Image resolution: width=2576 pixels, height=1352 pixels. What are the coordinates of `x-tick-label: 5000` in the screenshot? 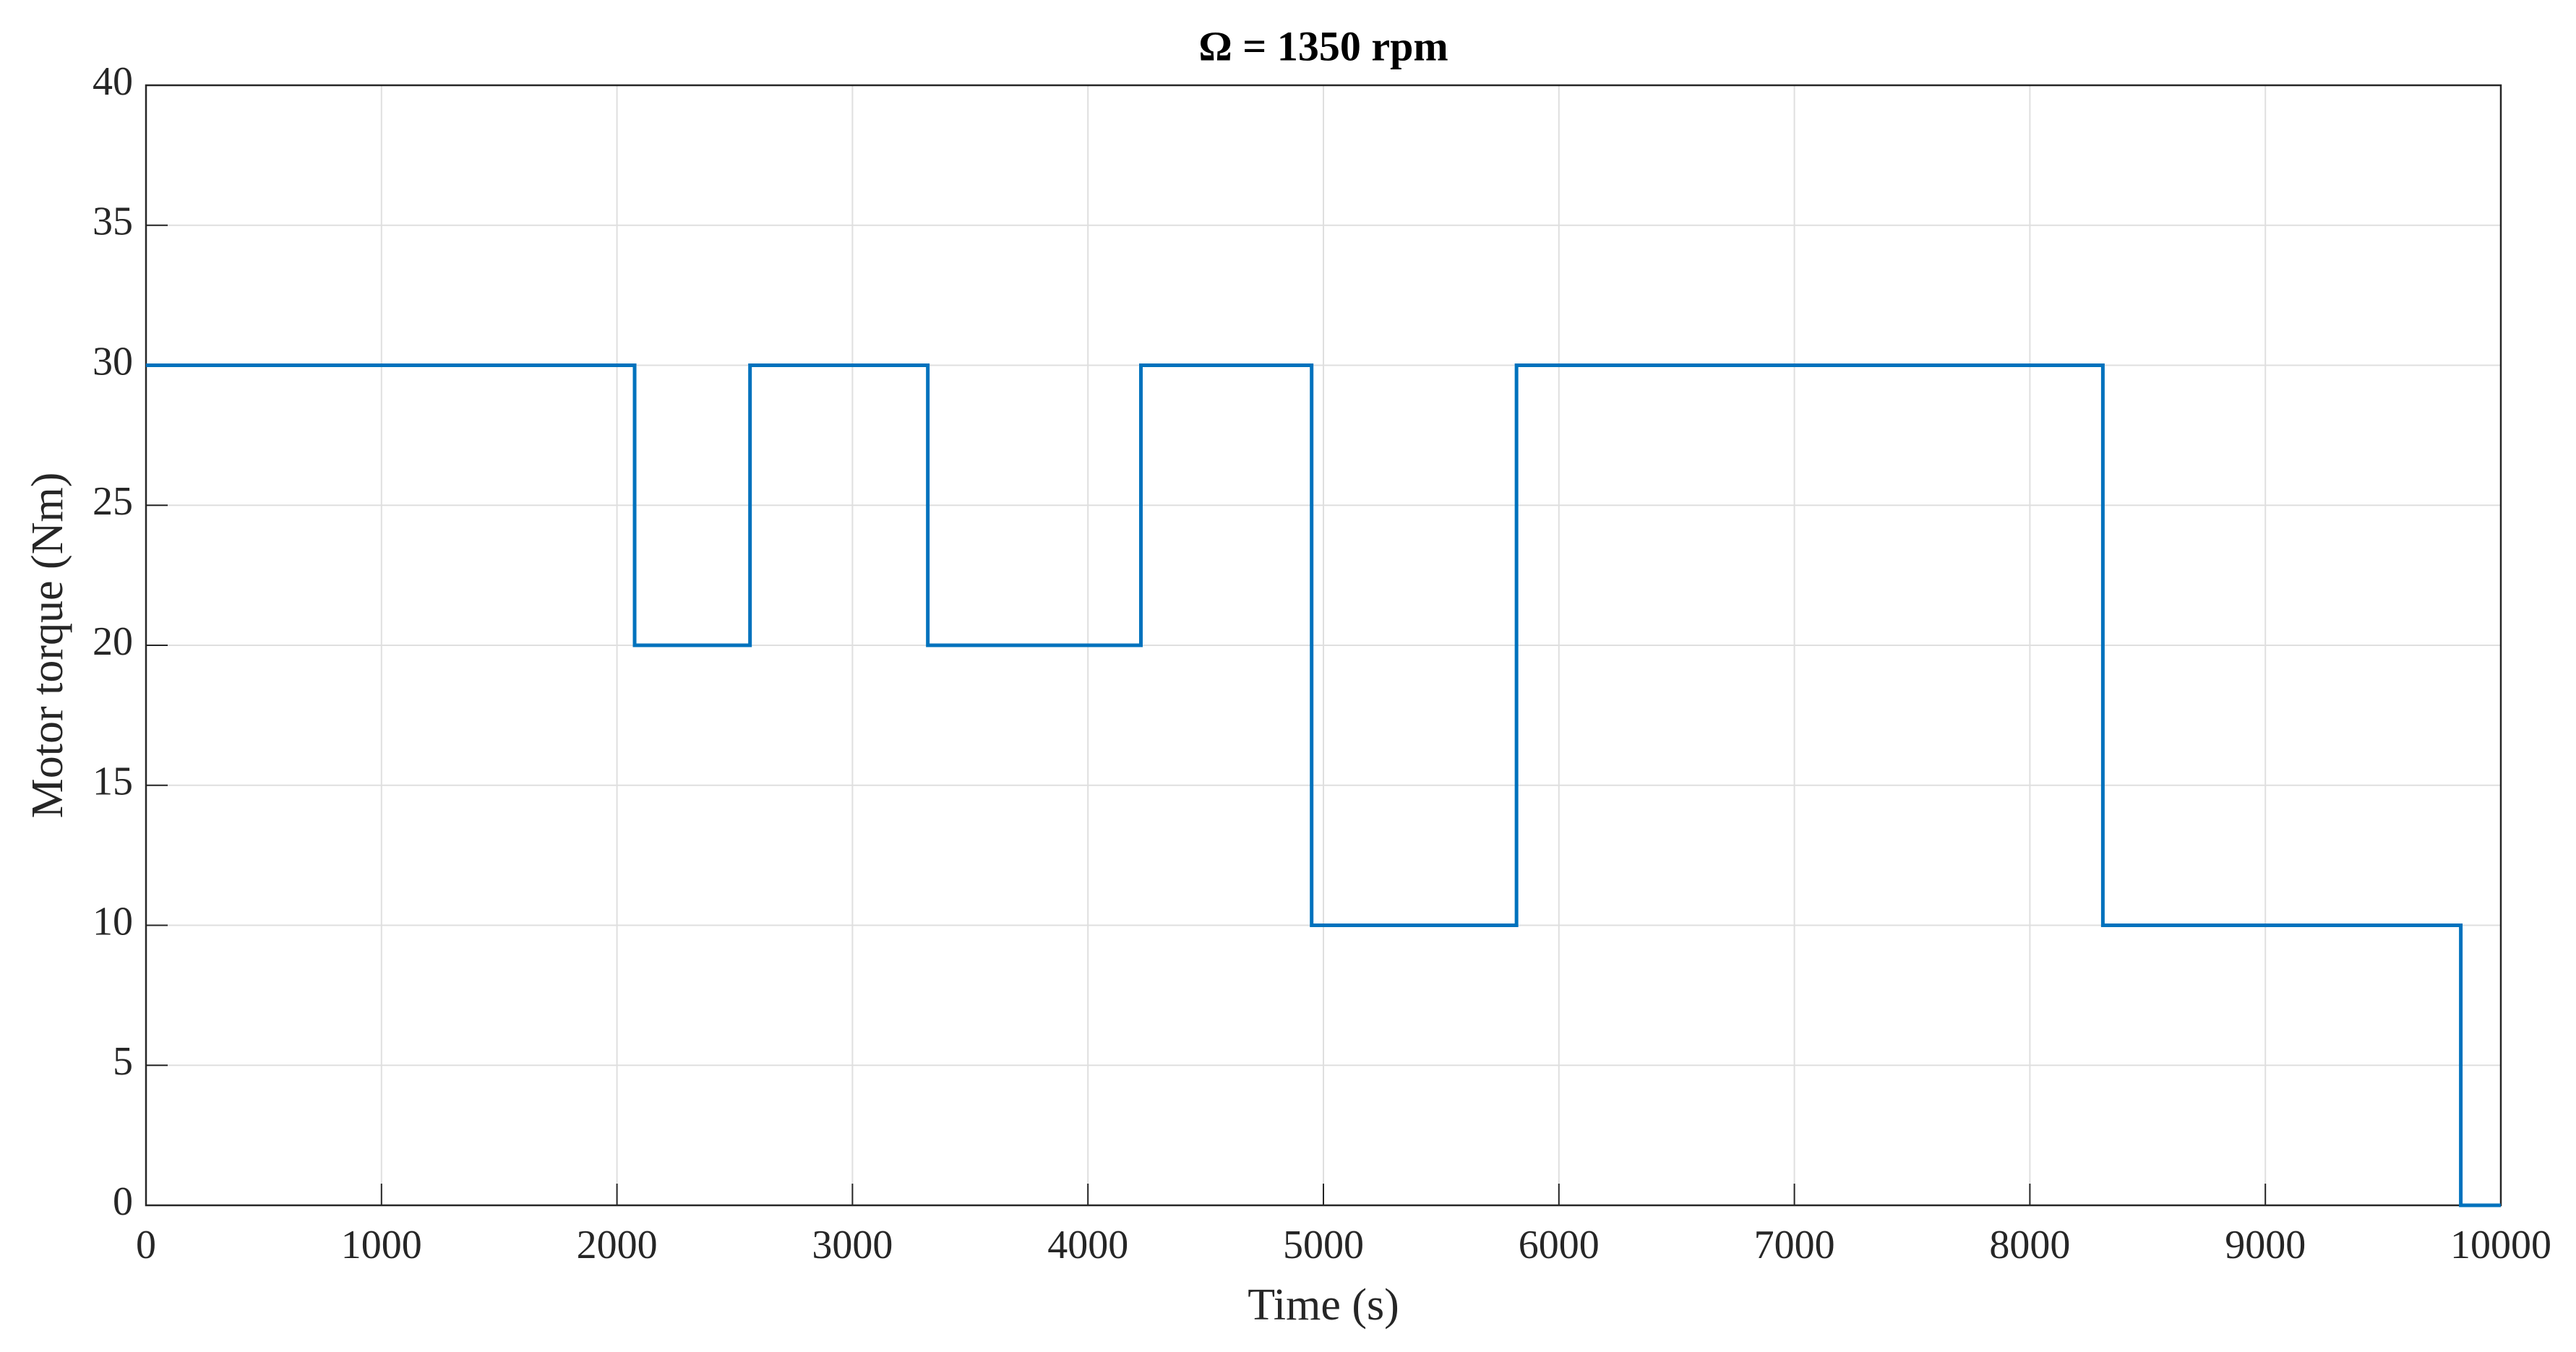 It's located at (1324, 1245).